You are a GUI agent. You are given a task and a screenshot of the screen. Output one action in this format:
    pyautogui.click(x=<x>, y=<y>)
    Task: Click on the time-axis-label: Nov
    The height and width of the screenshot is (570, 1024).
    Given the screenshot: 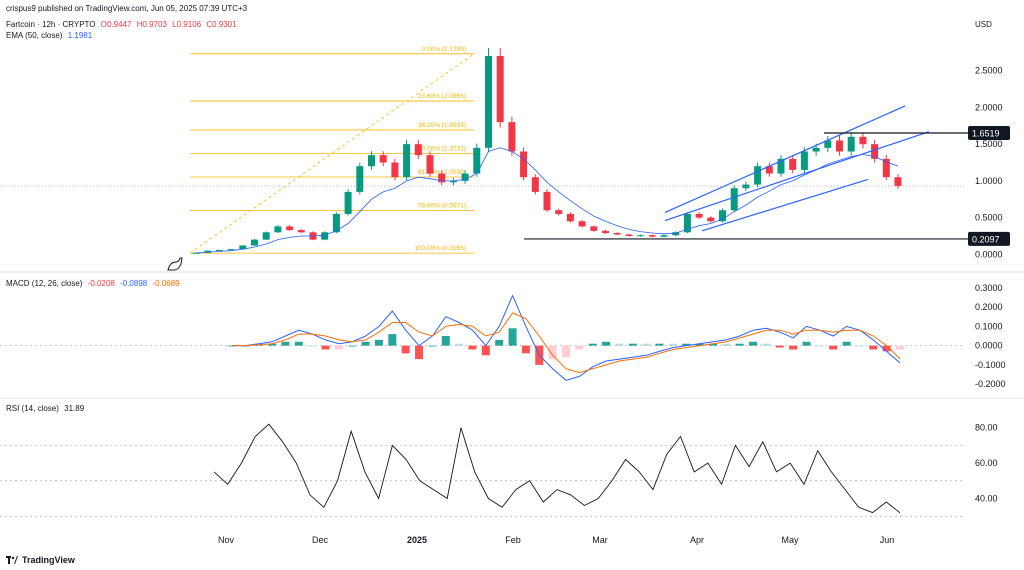 What is the action you would take?
    pyautogui.click(x=226, y=540)
    